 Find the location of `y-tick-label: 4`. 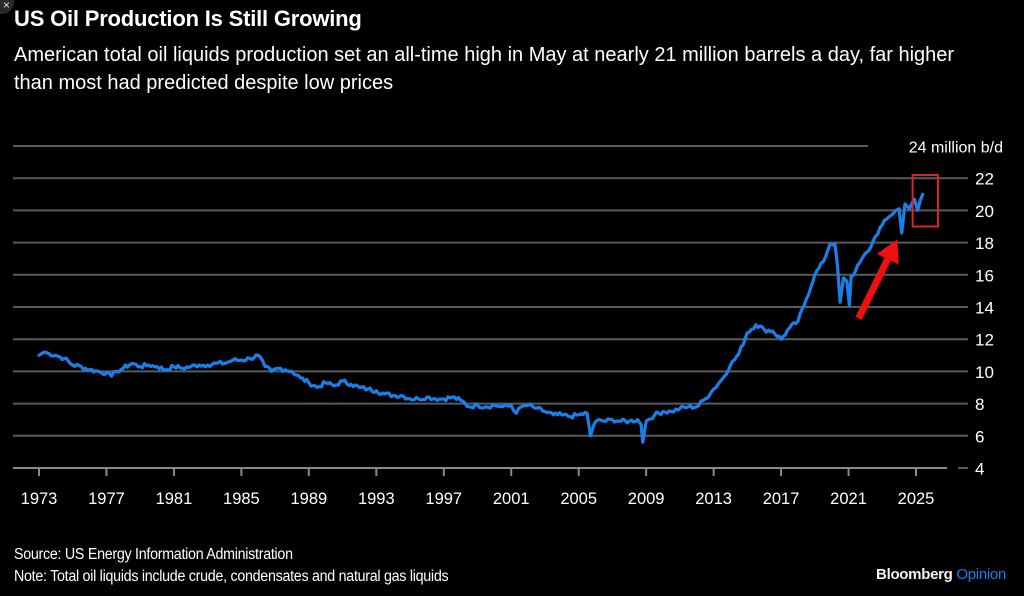

y-tick-label: 4 is located at coordinates (979, 469).